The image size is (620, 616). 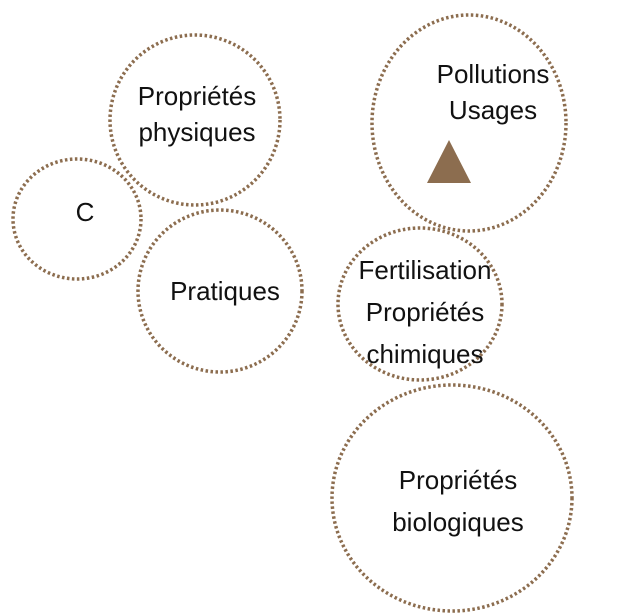 What do you see at coordinates (458, 522) in the screenshot?
I see `node-label: biologiques` at bounding box center [458, 522].